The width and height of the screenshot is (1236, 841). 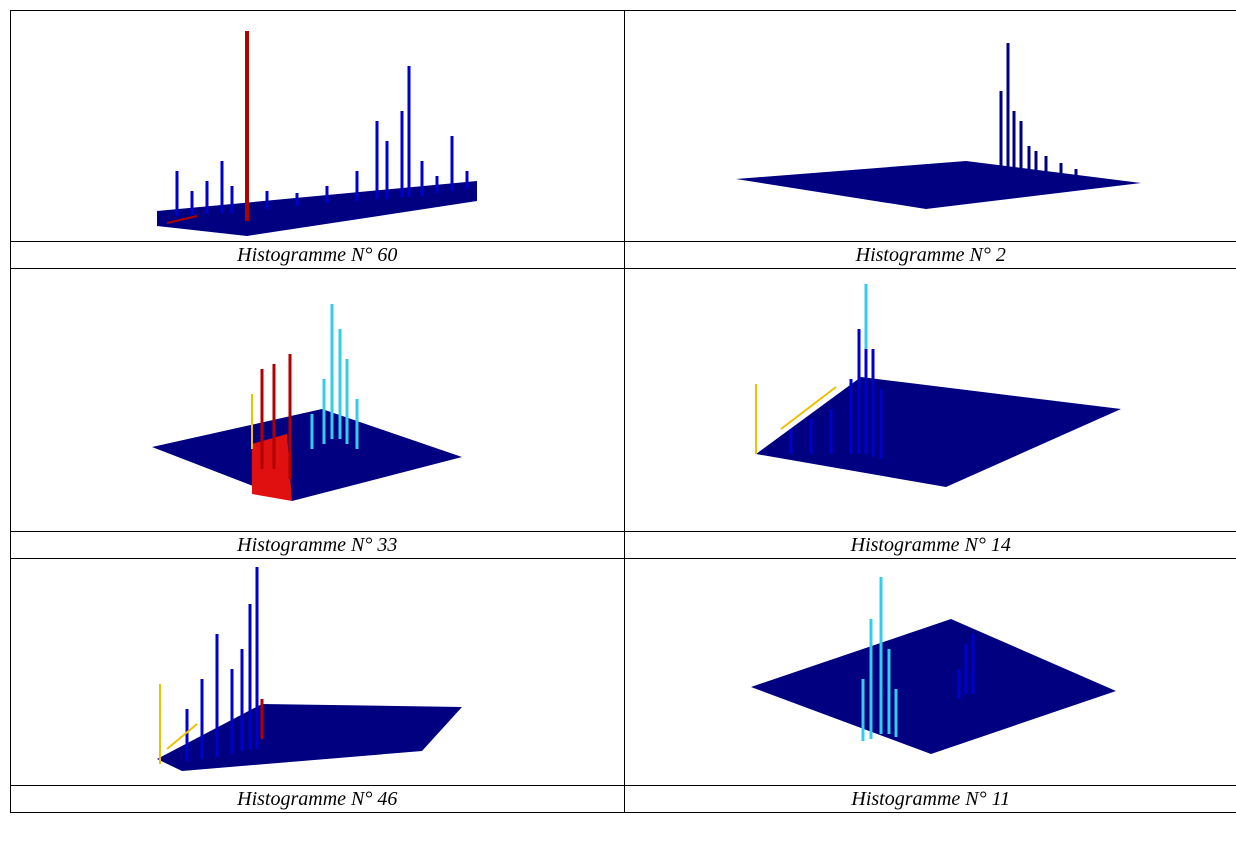 I want to click on caption-cell: Histogramme N° 33, so click(x=317, y=545).